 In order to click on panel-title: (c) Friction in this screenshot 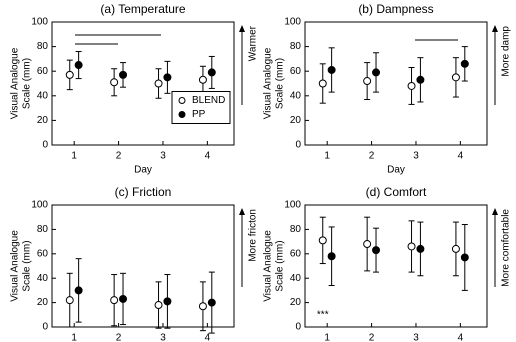, I will do `click(143, 192)`.